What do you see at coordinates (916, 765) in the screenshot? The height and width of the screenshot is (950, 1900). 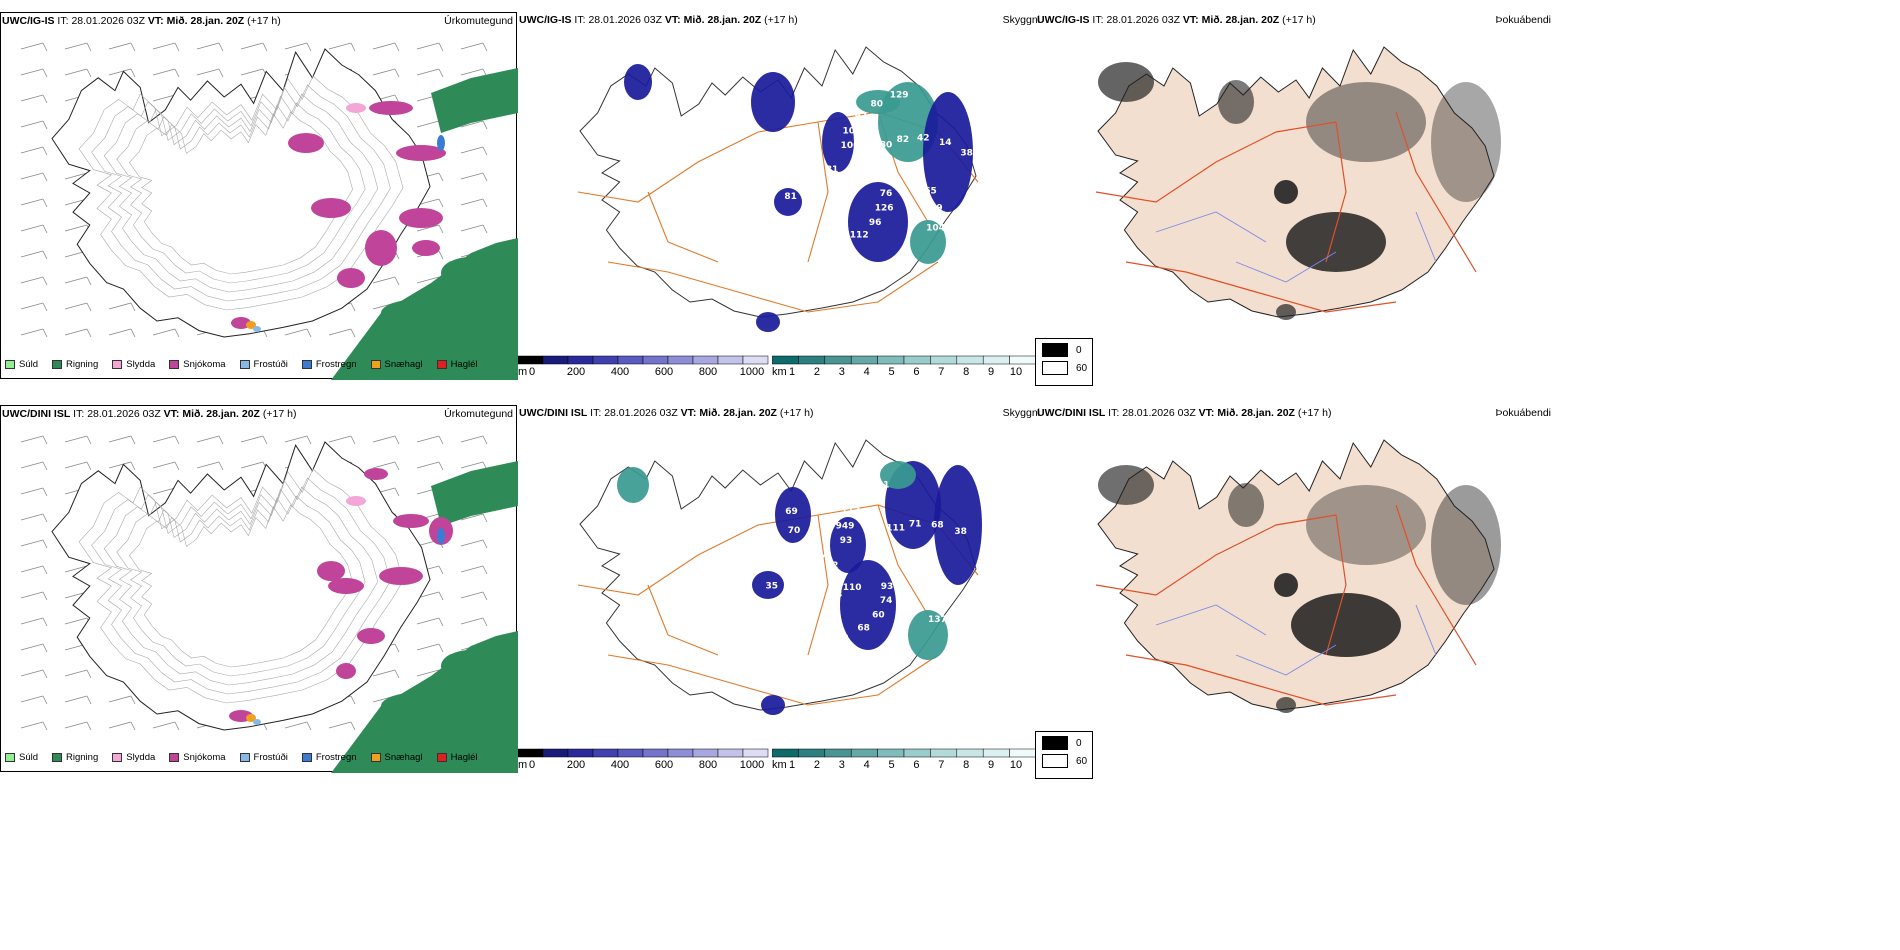 I see `colorbar-tick-km: 6` at bounding box center [916, 765].